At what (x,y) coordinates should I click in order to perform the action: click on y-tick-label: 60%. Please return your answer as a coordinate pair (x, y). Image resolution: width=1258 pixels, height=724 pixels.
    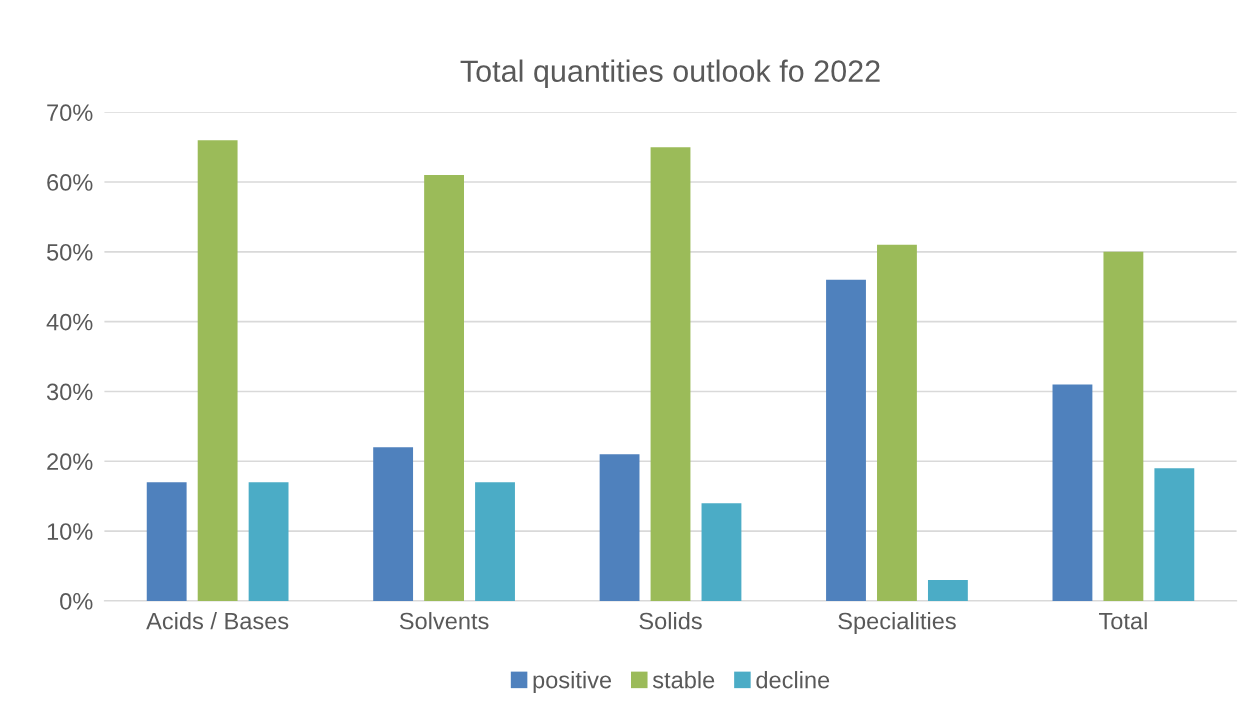
    Looking at the image, I should click on (70, 182).